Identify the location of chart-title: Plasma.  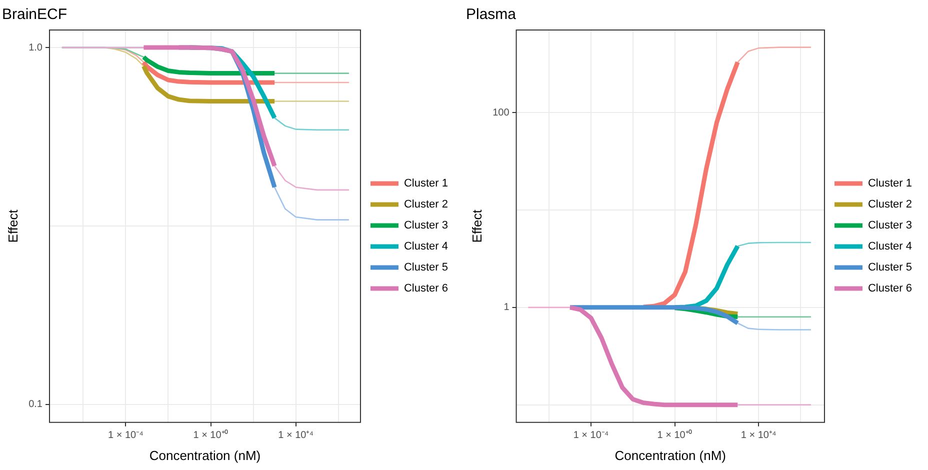
(491, 15).